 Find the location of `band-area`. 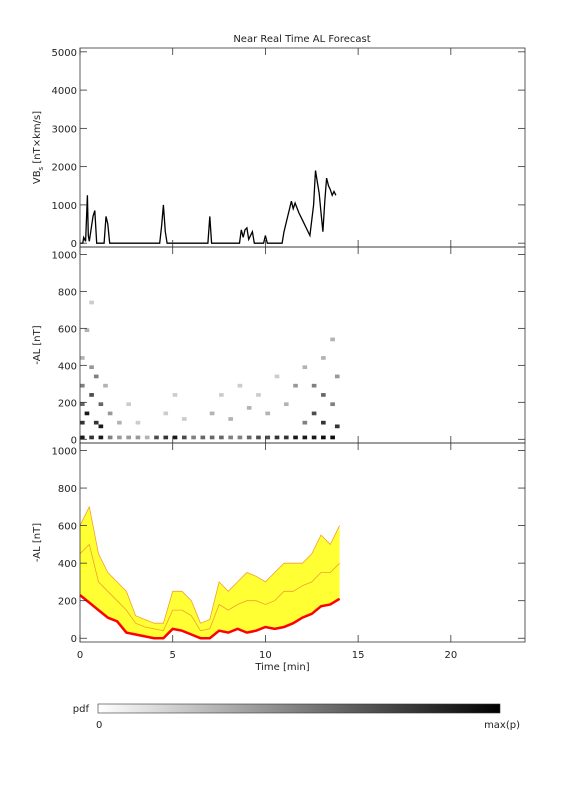

band-area is located at coordinates (210, 572).